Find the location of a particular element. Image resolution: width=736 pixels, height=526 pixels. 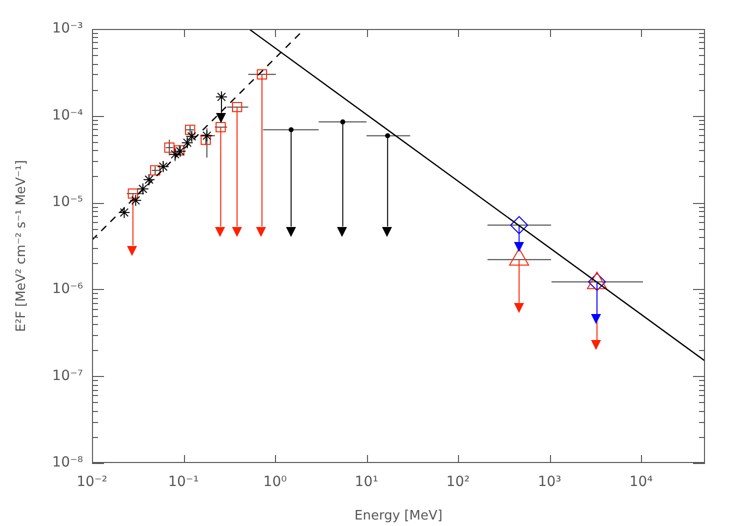

y-tick-label: 10⁻⁷ is located at coordinates (67, 376).